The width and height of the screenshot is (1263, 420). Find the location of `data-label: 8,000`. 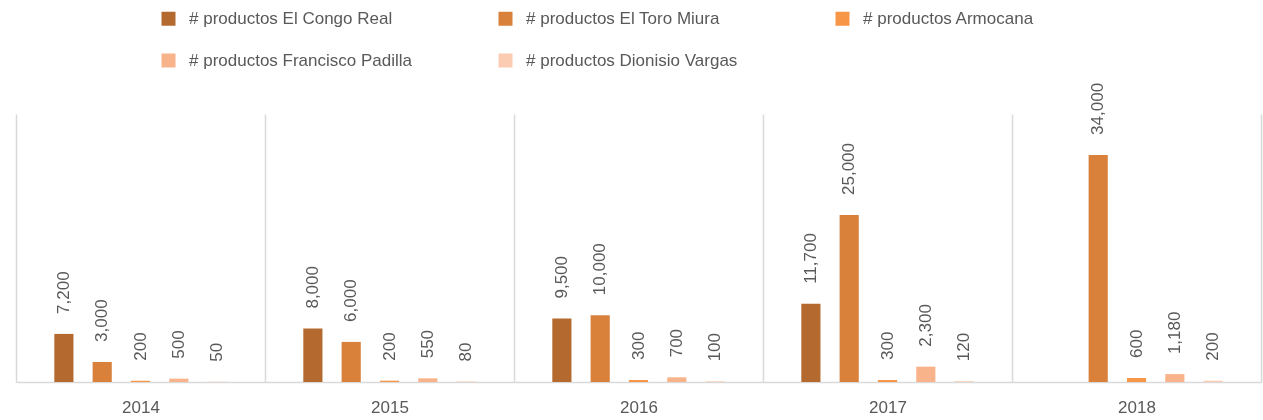

data-label: 8,000 is located at coordinates (312, 287).